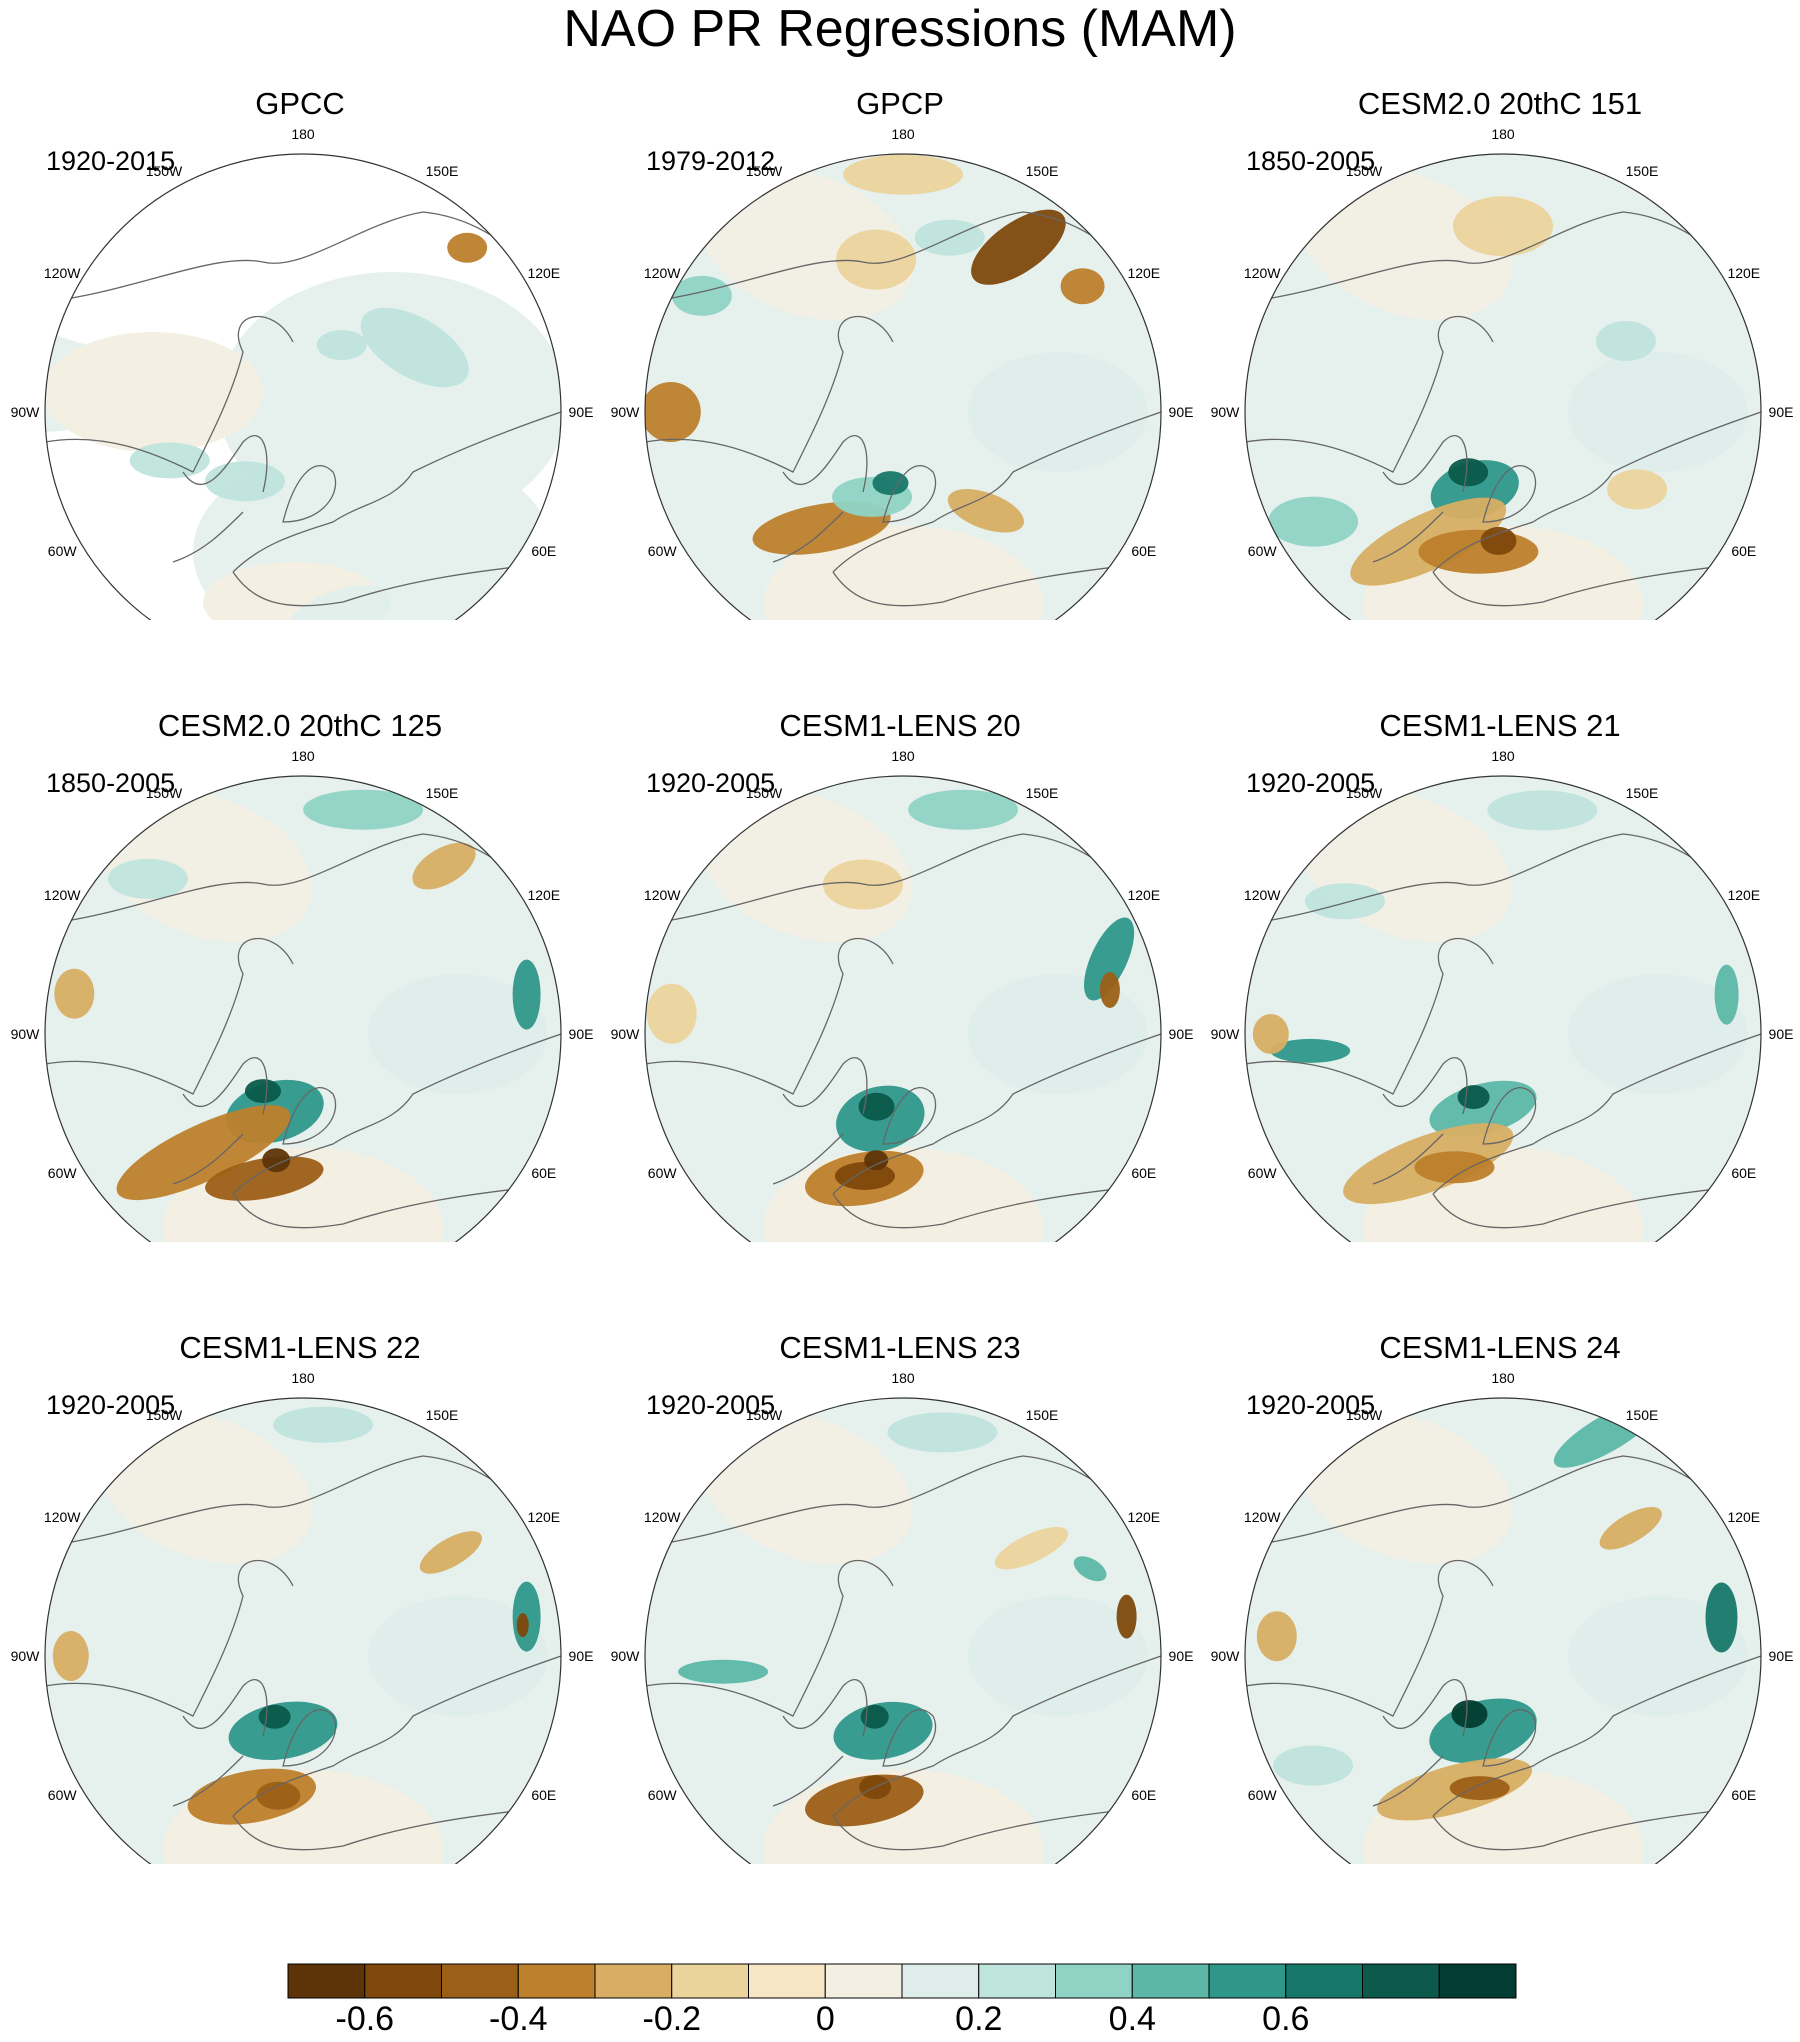 This screenshot has height=2042, width=1800. I want to click on colorbar-tick-label: -0.2, so click(672, 2019).